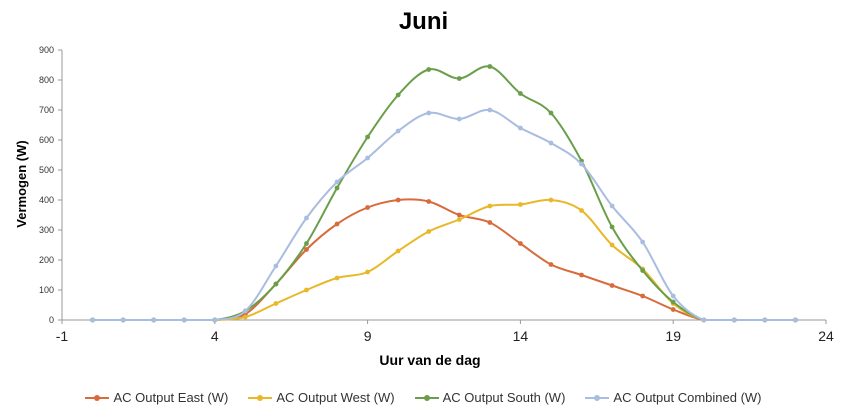 The image size is (847, 407). What do you see at coordinates (46, 230) in the screenshot?
I see `y-tick-label: 300` at bounding box center [46, 230].